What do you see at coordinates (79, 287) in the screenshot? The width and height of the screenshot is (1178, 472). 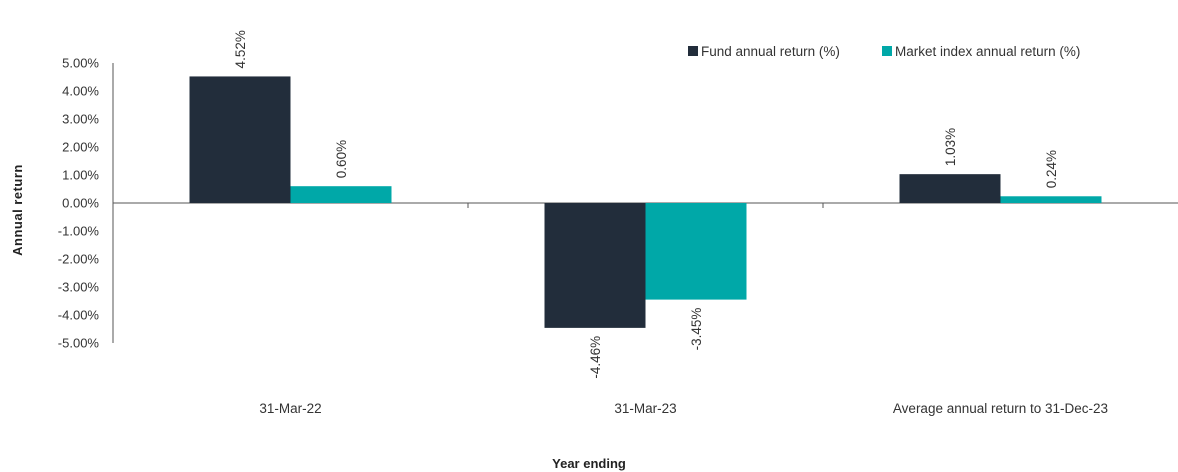 I see `y-tick-label: -3.00%` at bounding box center [79, 287].